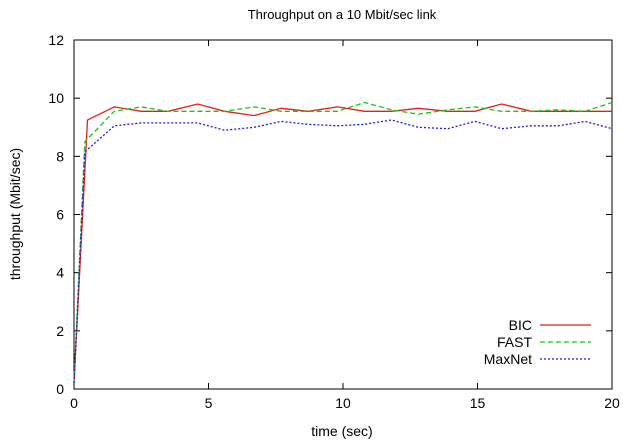 The image size is (623, 444). I want to click on chart-title: Throughput on a 10 Mbit/sec link, so click(342, 14).